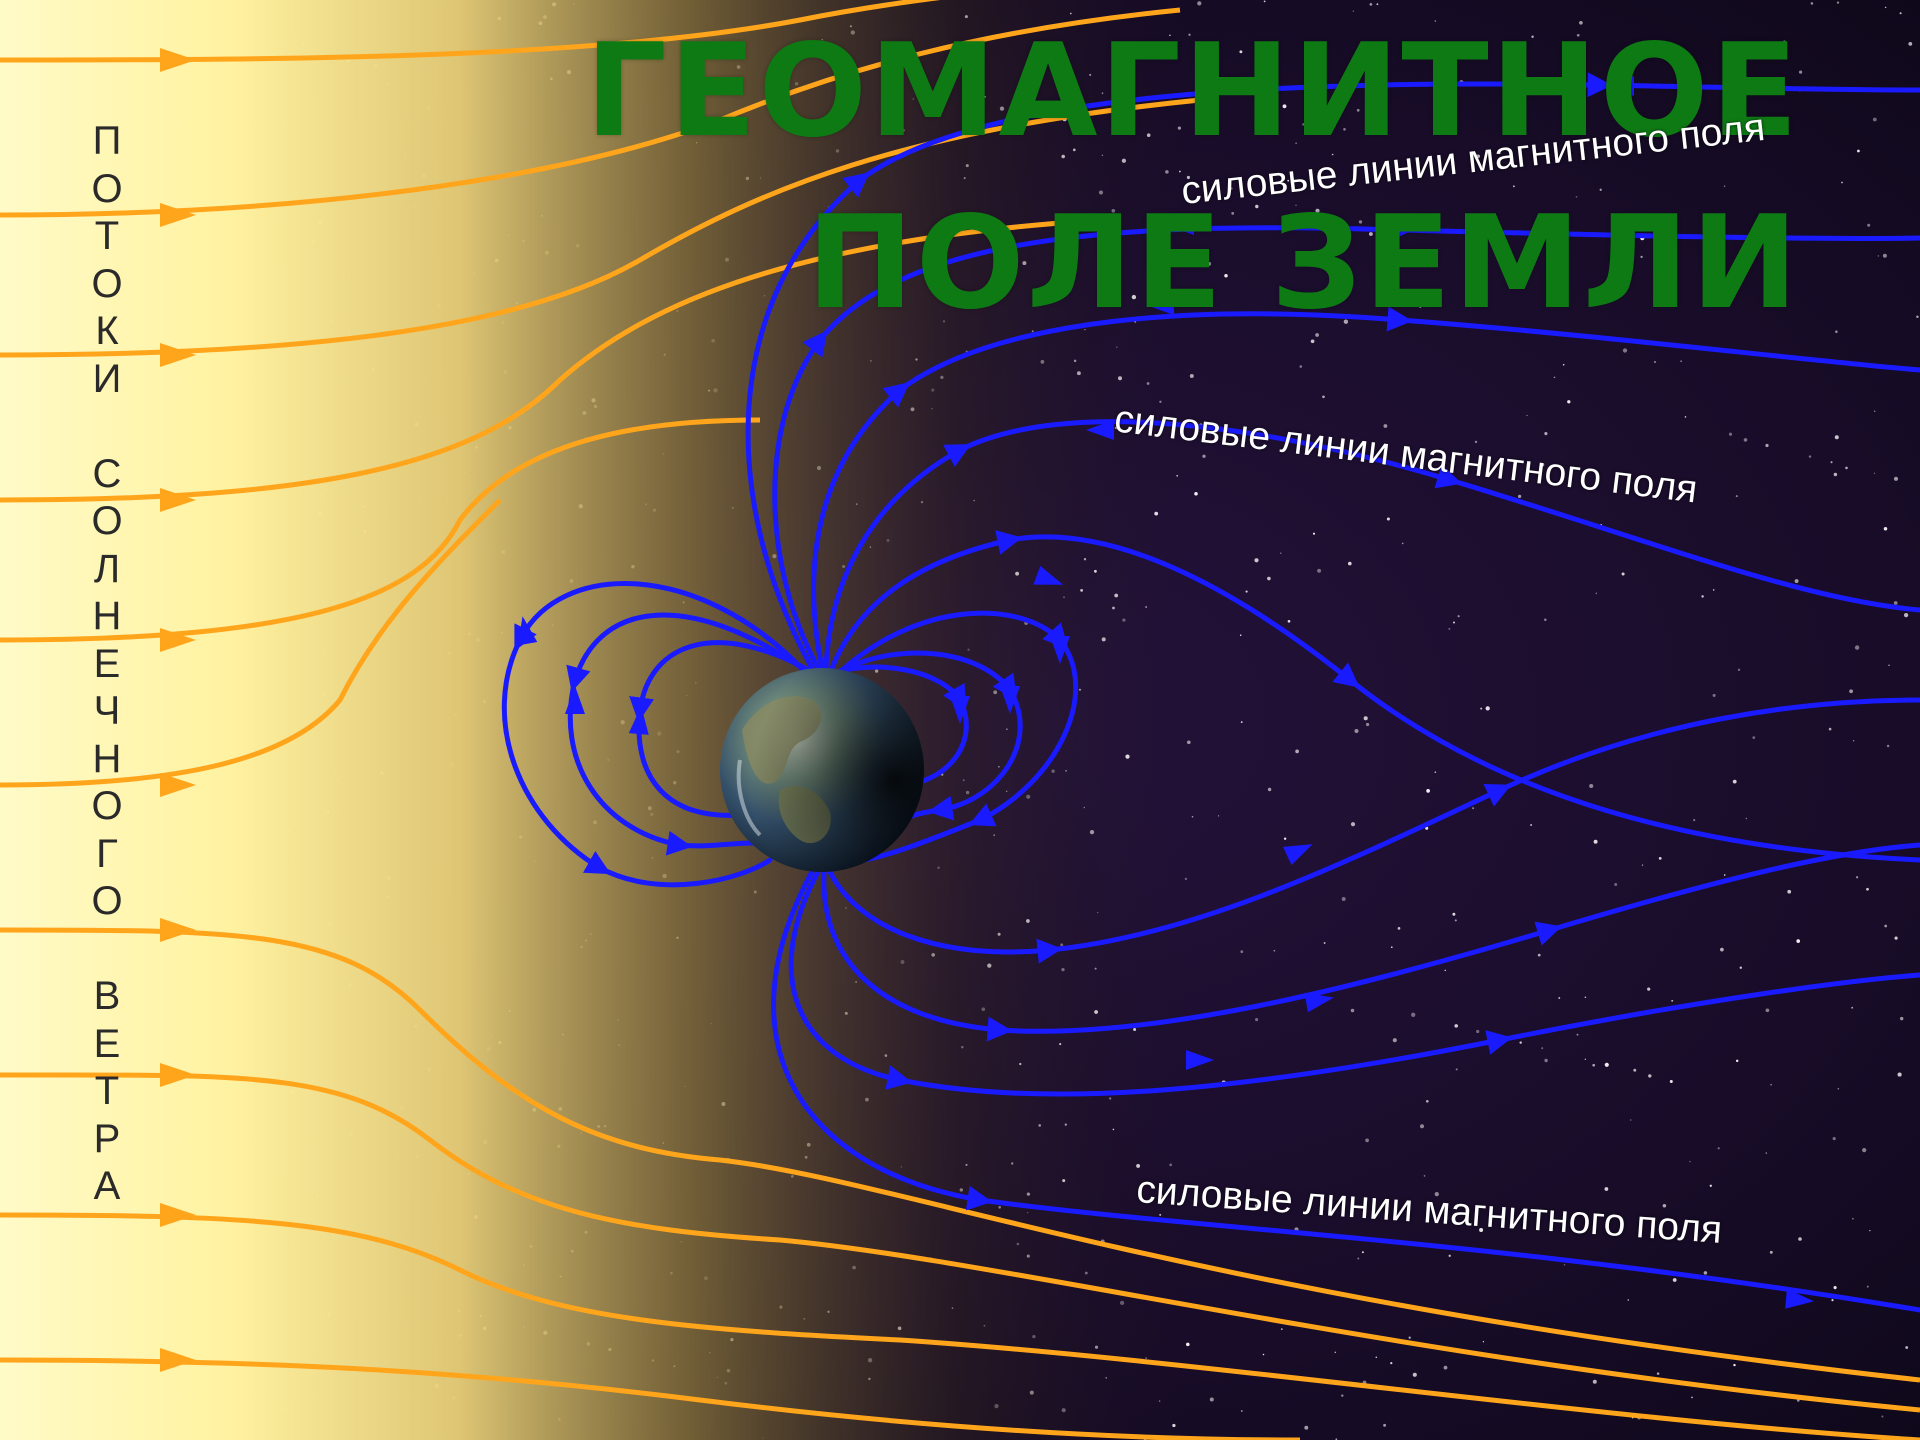 The image size is (1920, 1440). What do you see at coordinates (1192, 91) in the screenshot?
I see `title-line-1: ГЕОМАГНИТНОЕ` at bounding box center [1192, 91].